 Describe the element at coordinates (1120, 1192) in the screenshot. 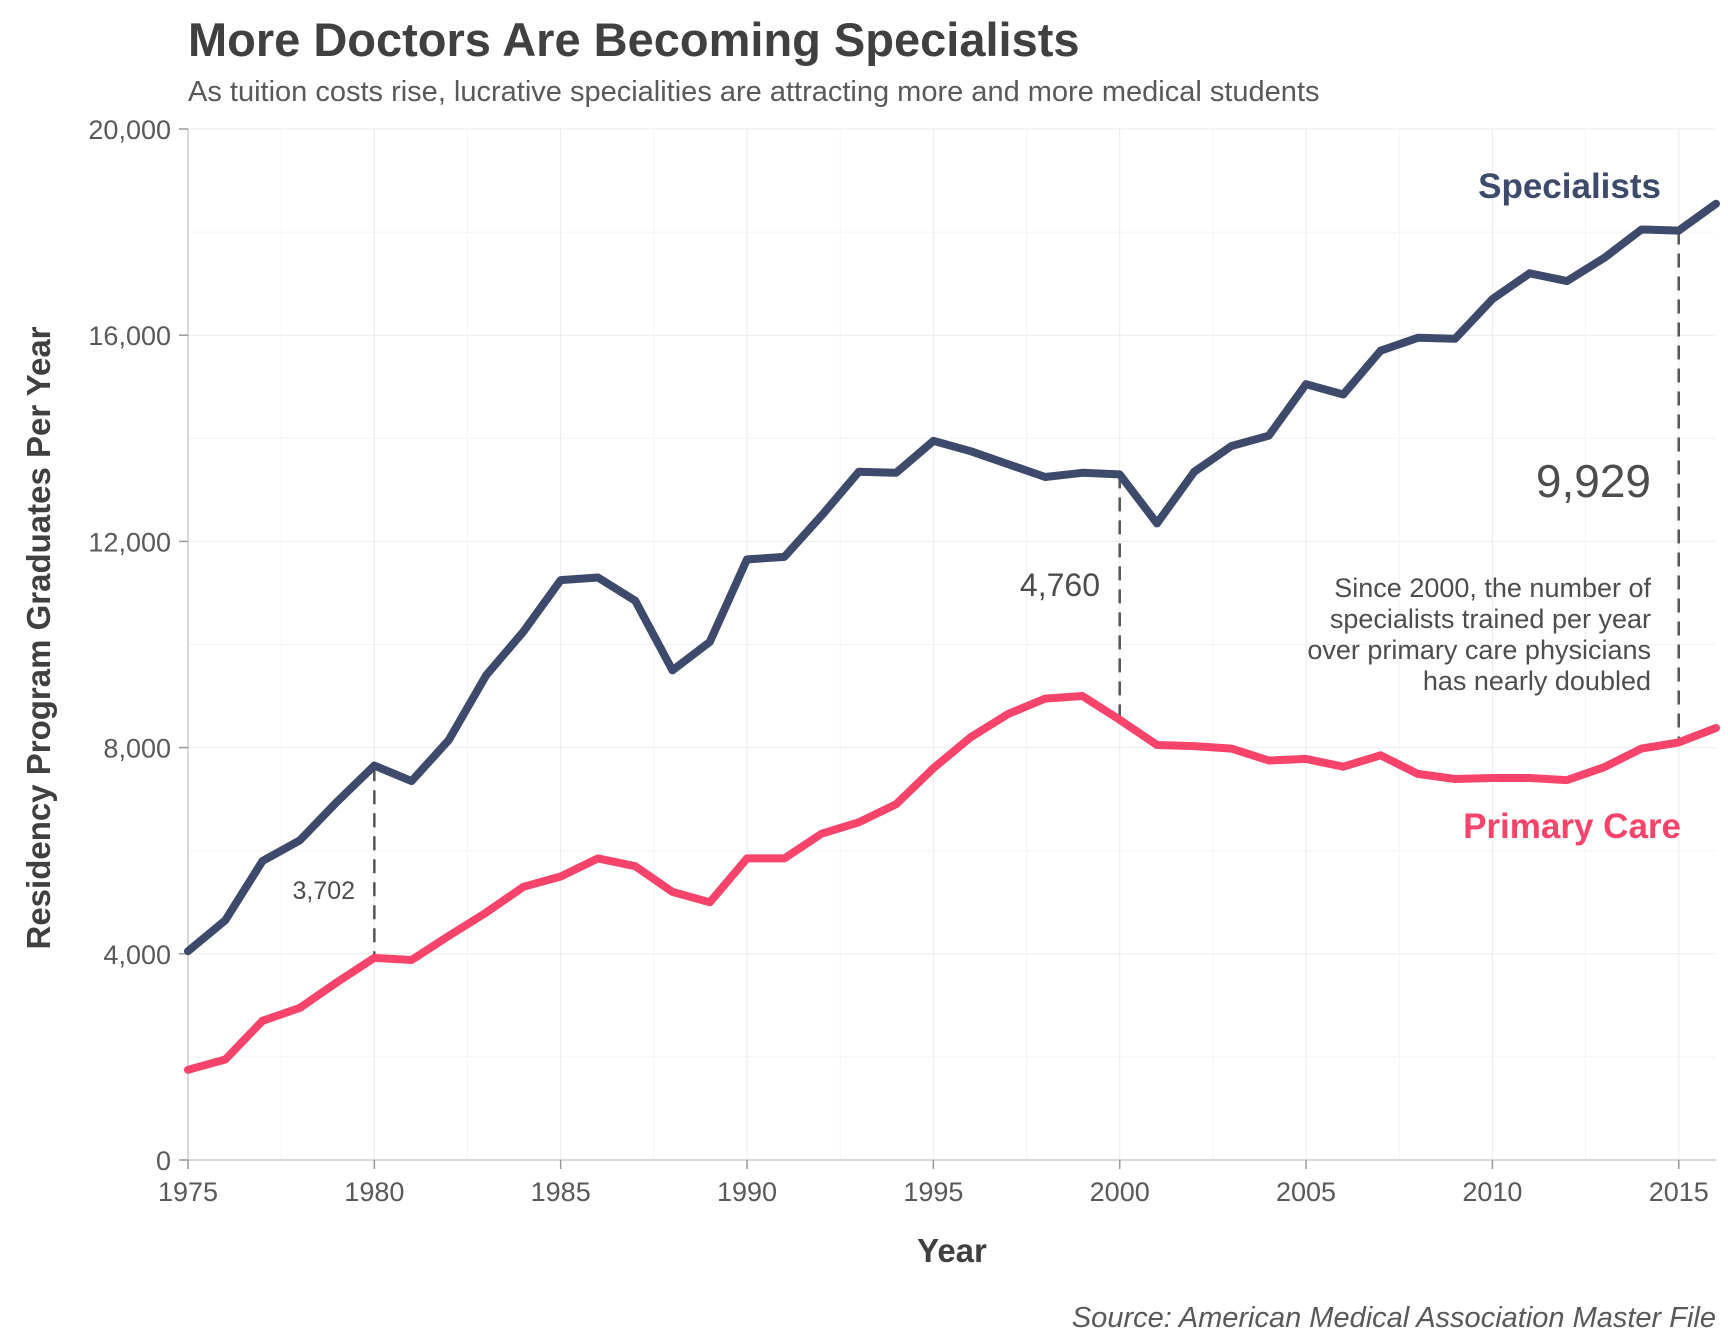

I see `x-tick-label: 2000` at that location.